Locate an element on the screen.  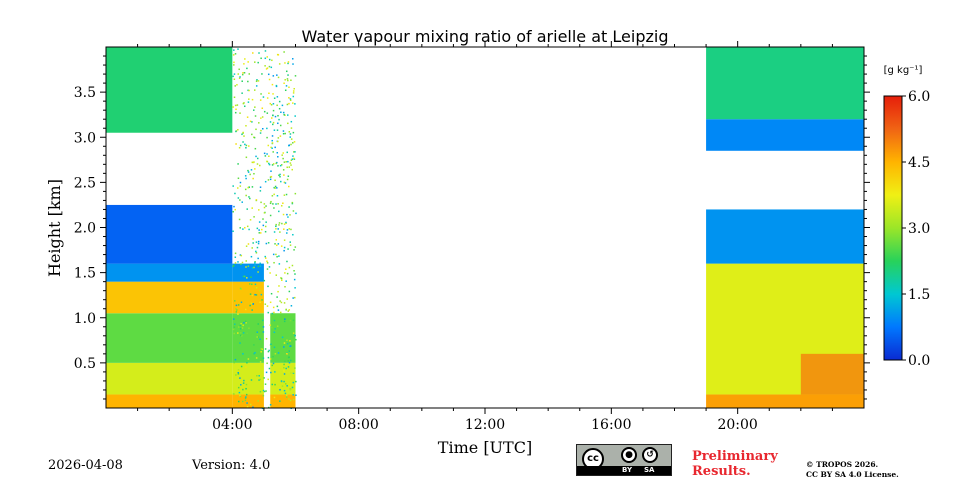
x-axis-label: Time [UTC] is located at coordinates (485, 447).